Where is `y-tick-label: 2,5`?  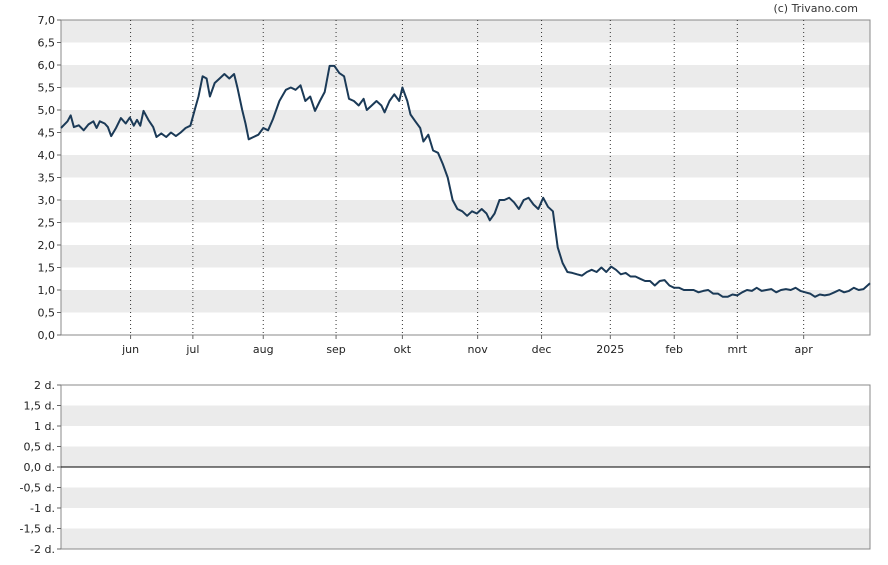 y-tick-label: 2,5 is located at coordinates (47, 223).